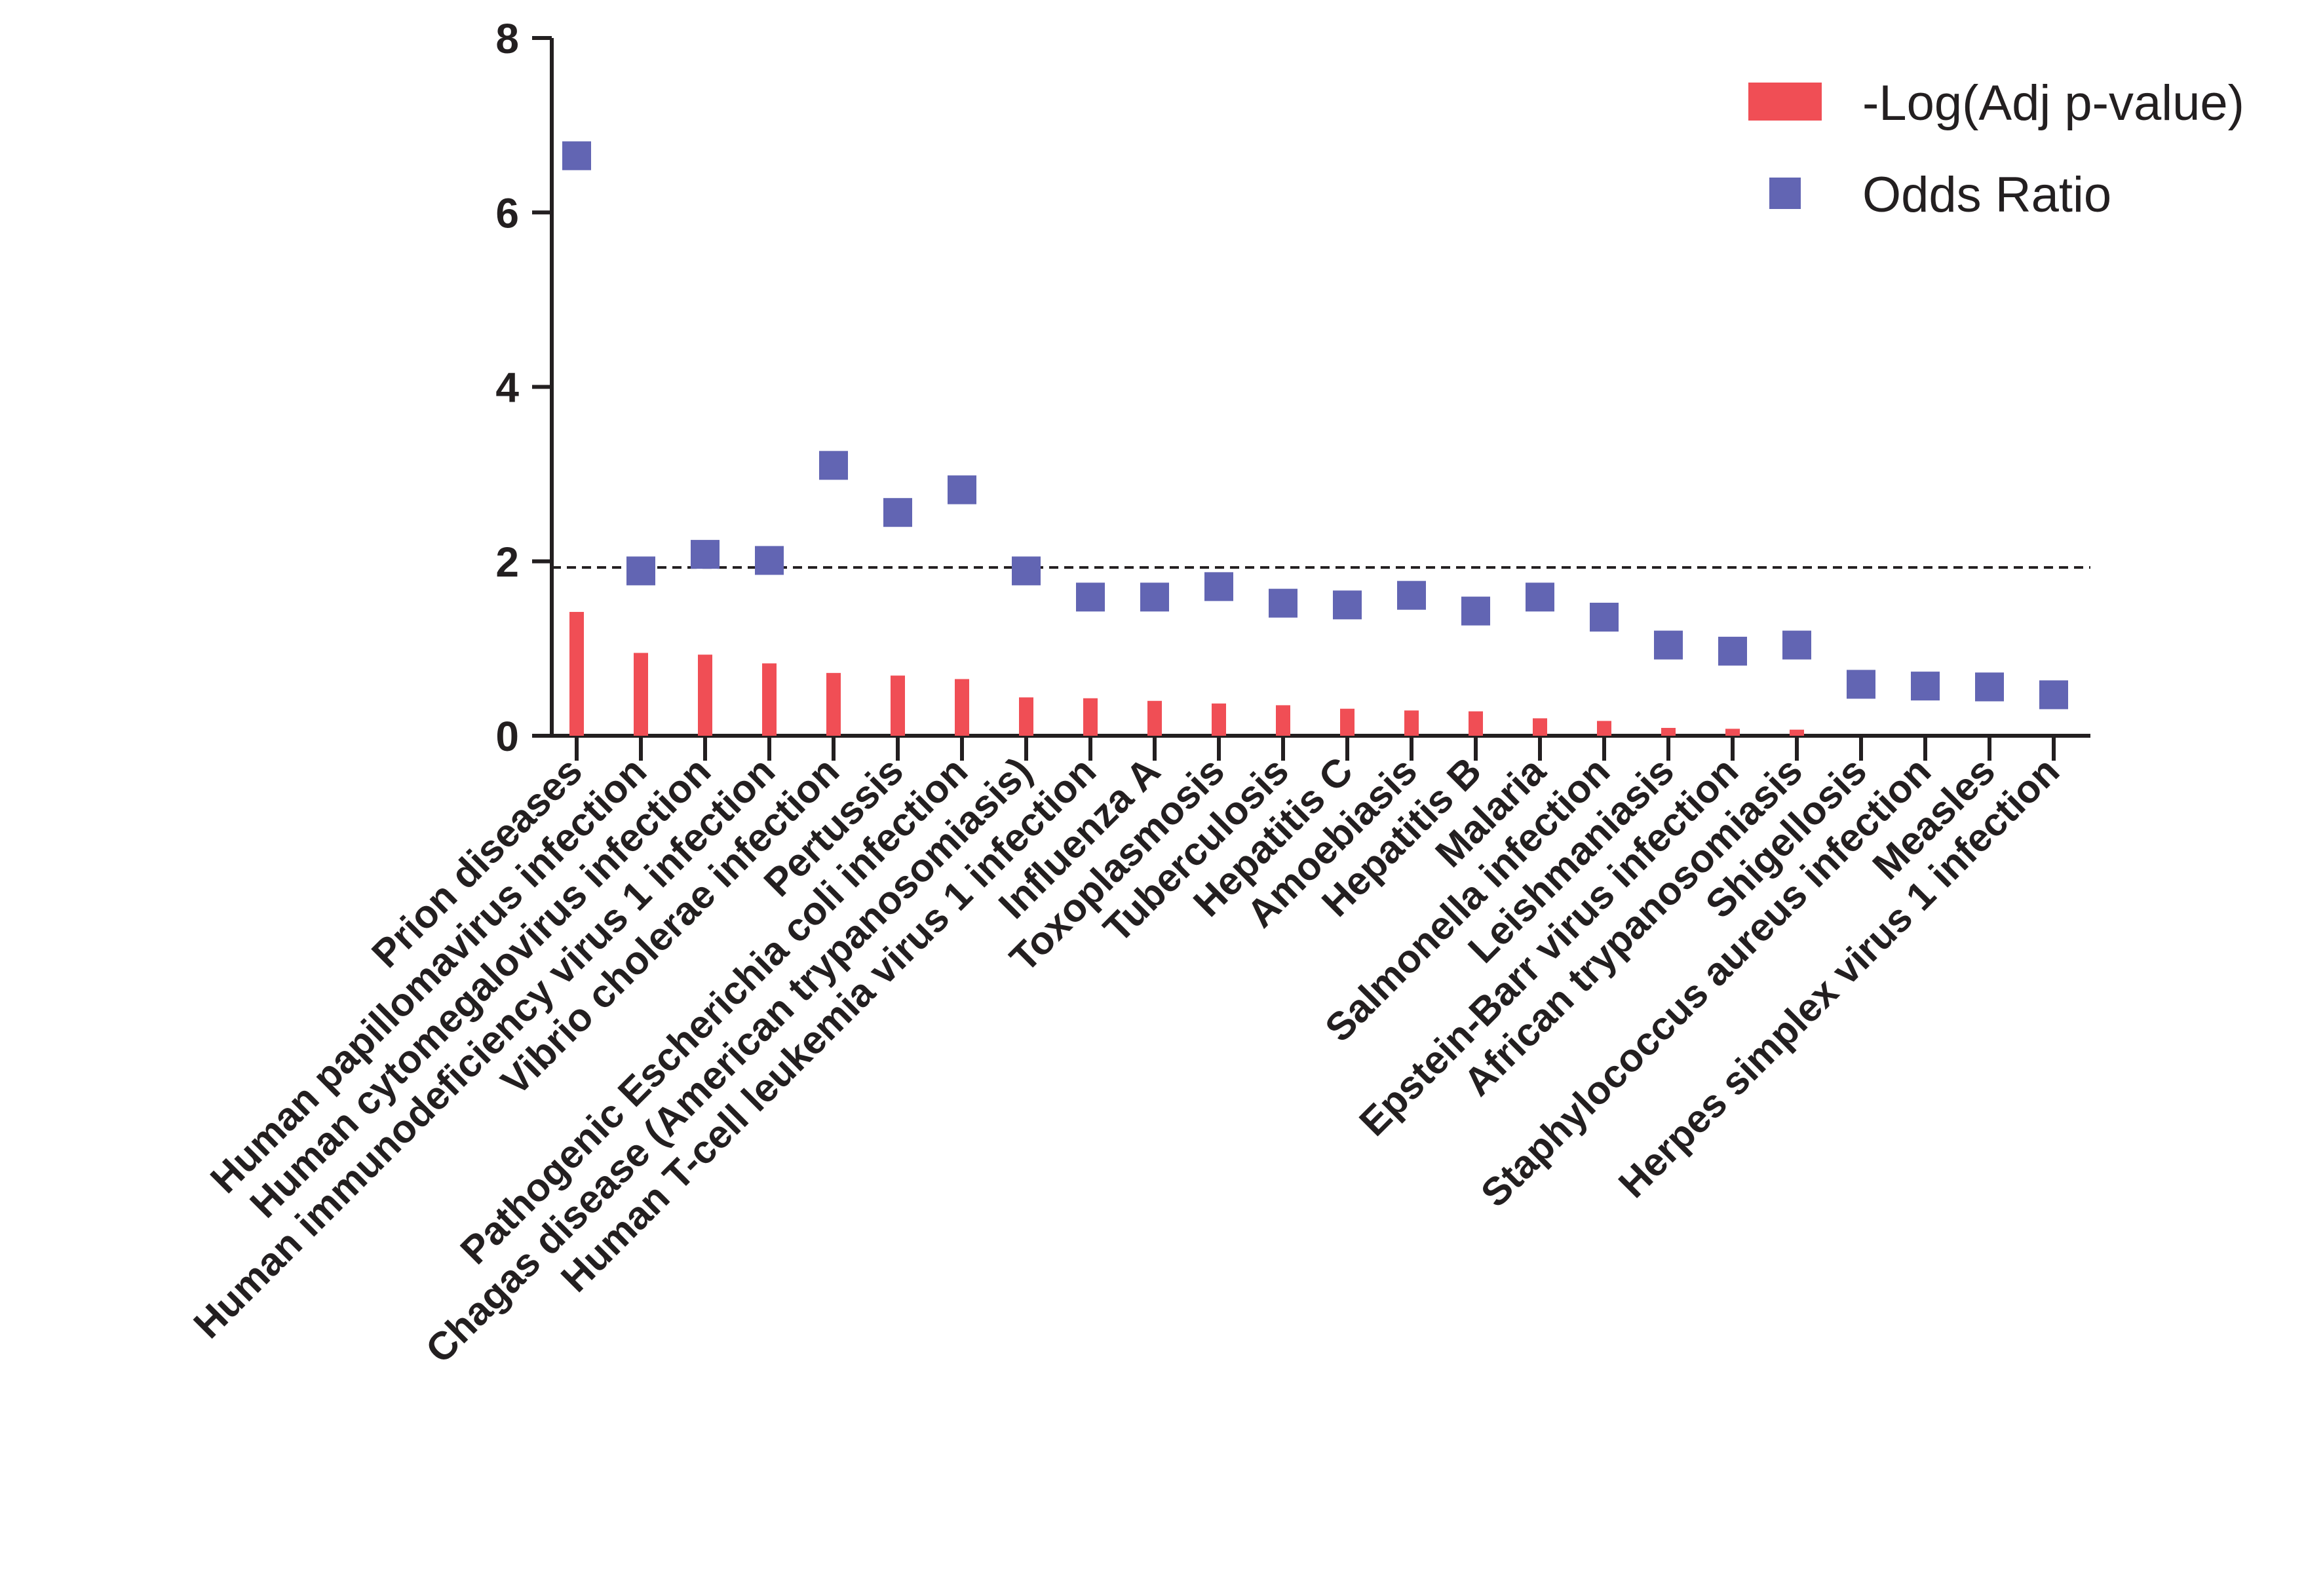  I want to click on legend-bar-swatch, so click(1785, 102).